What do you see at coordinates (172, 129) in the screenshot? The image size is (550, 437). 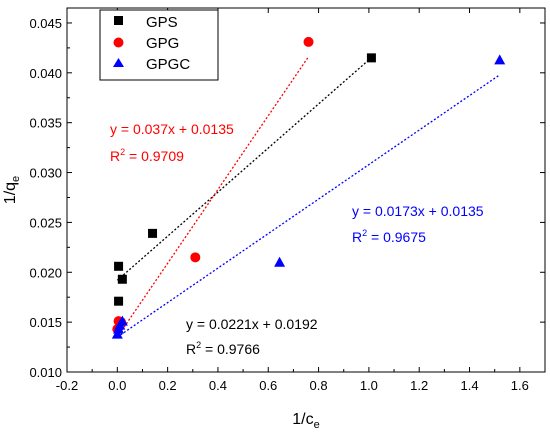 I see `gpg-equation-label: y = 0.037x + 0.0135` at bounding box center [172, 129].